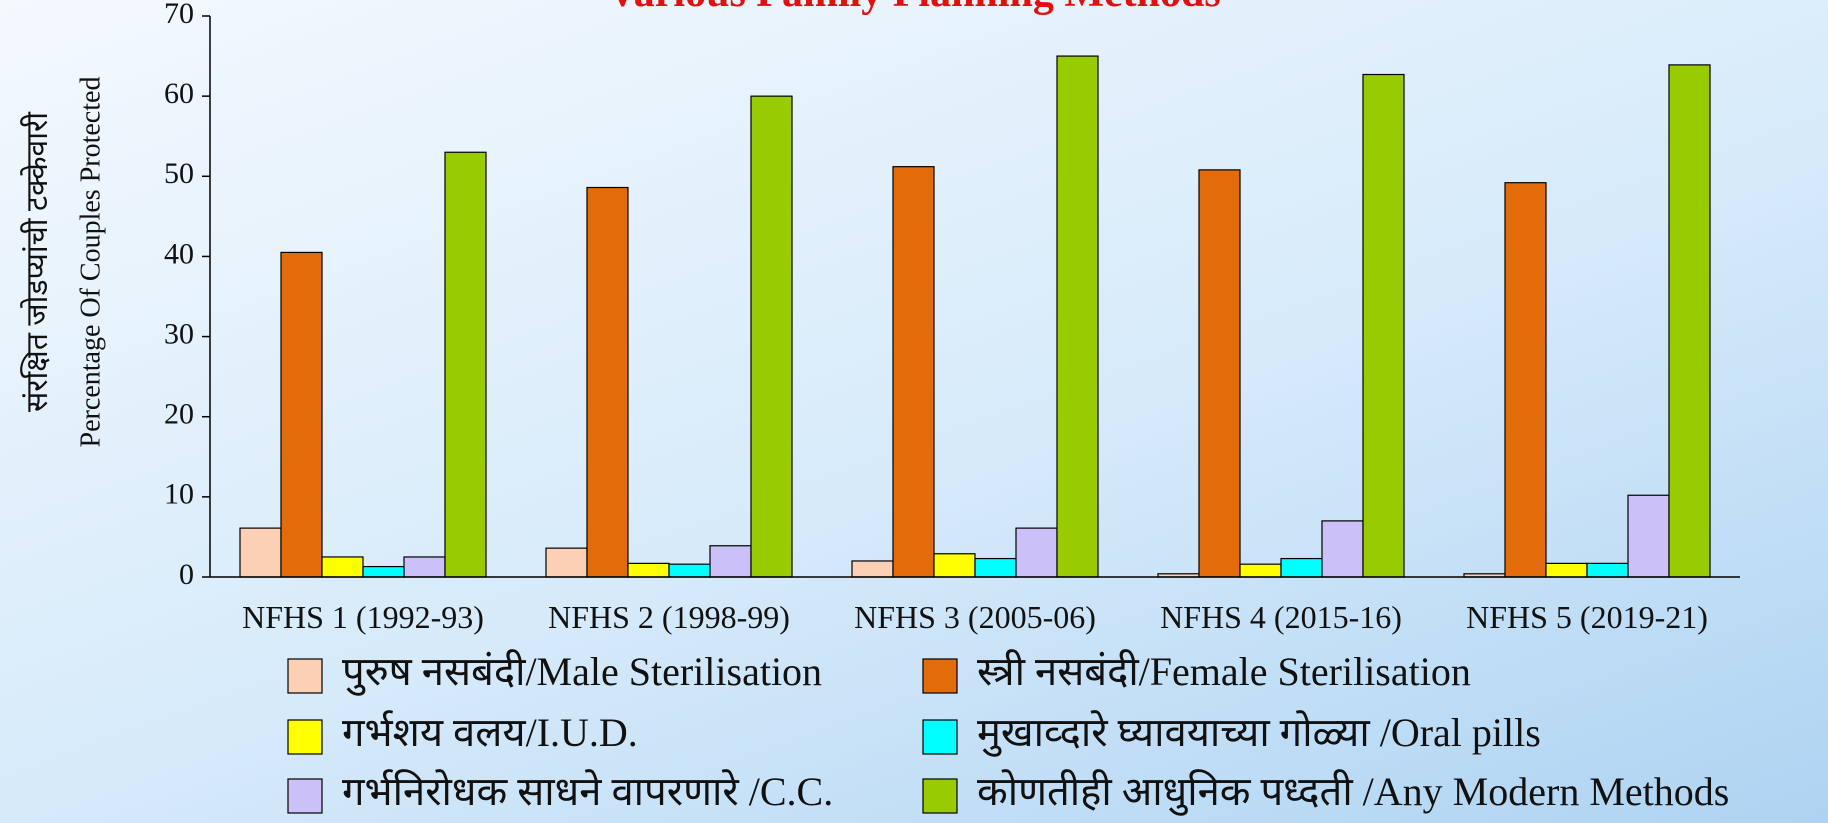 This screenshot has width=1828, height=823. Describe the element at coordinates (186, 574) in the screenshot. I see `y-tick-label: 0` at that location.